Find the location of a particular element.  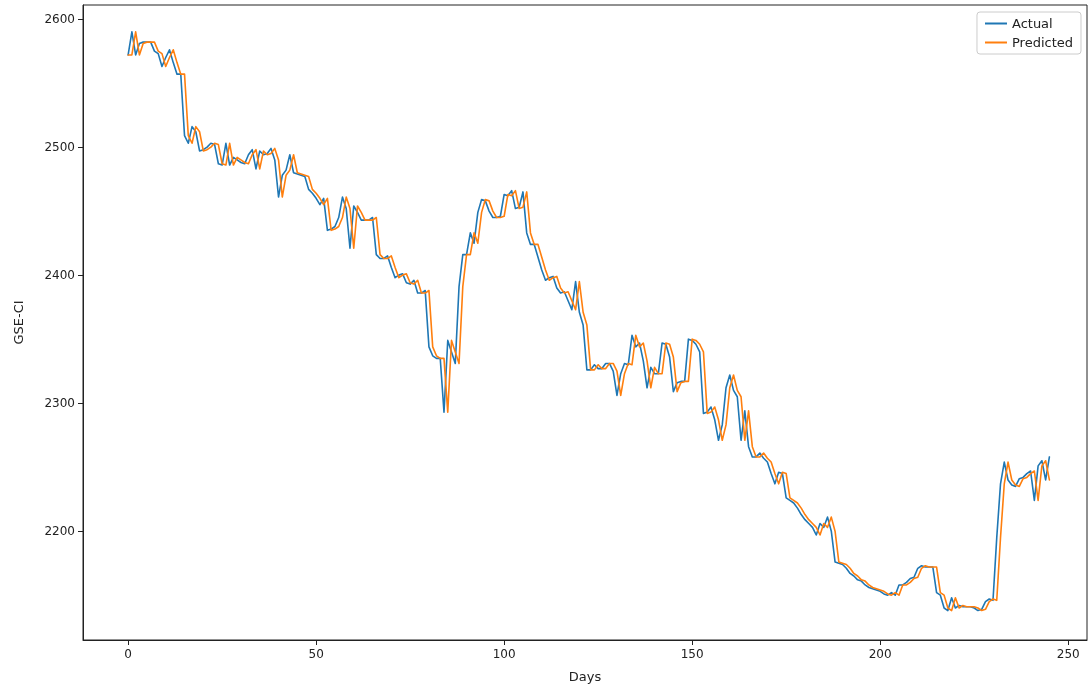

legend-label: Actual is located at coordinates (1032, 23).